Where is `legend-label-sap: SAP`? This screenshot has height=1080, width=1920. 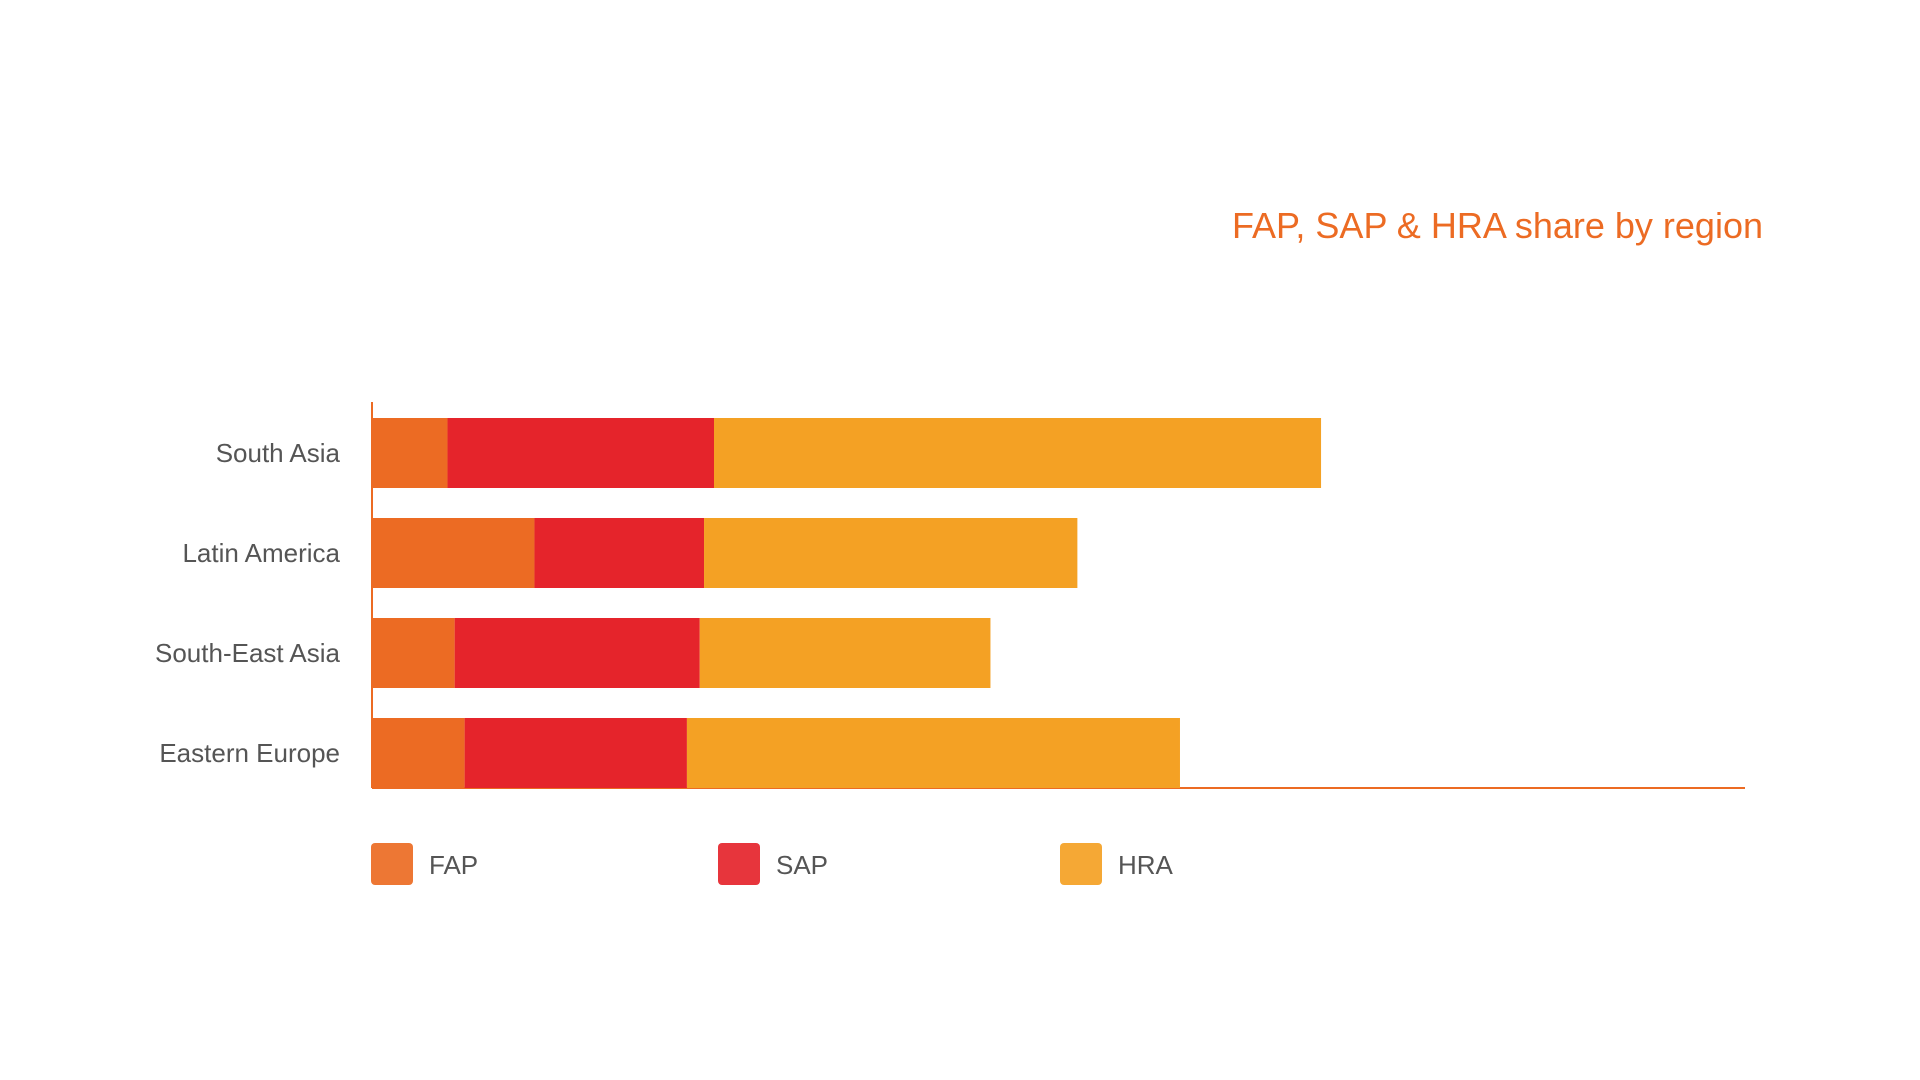 legend-label-sap: SAP is located at coordinates (802, 865).